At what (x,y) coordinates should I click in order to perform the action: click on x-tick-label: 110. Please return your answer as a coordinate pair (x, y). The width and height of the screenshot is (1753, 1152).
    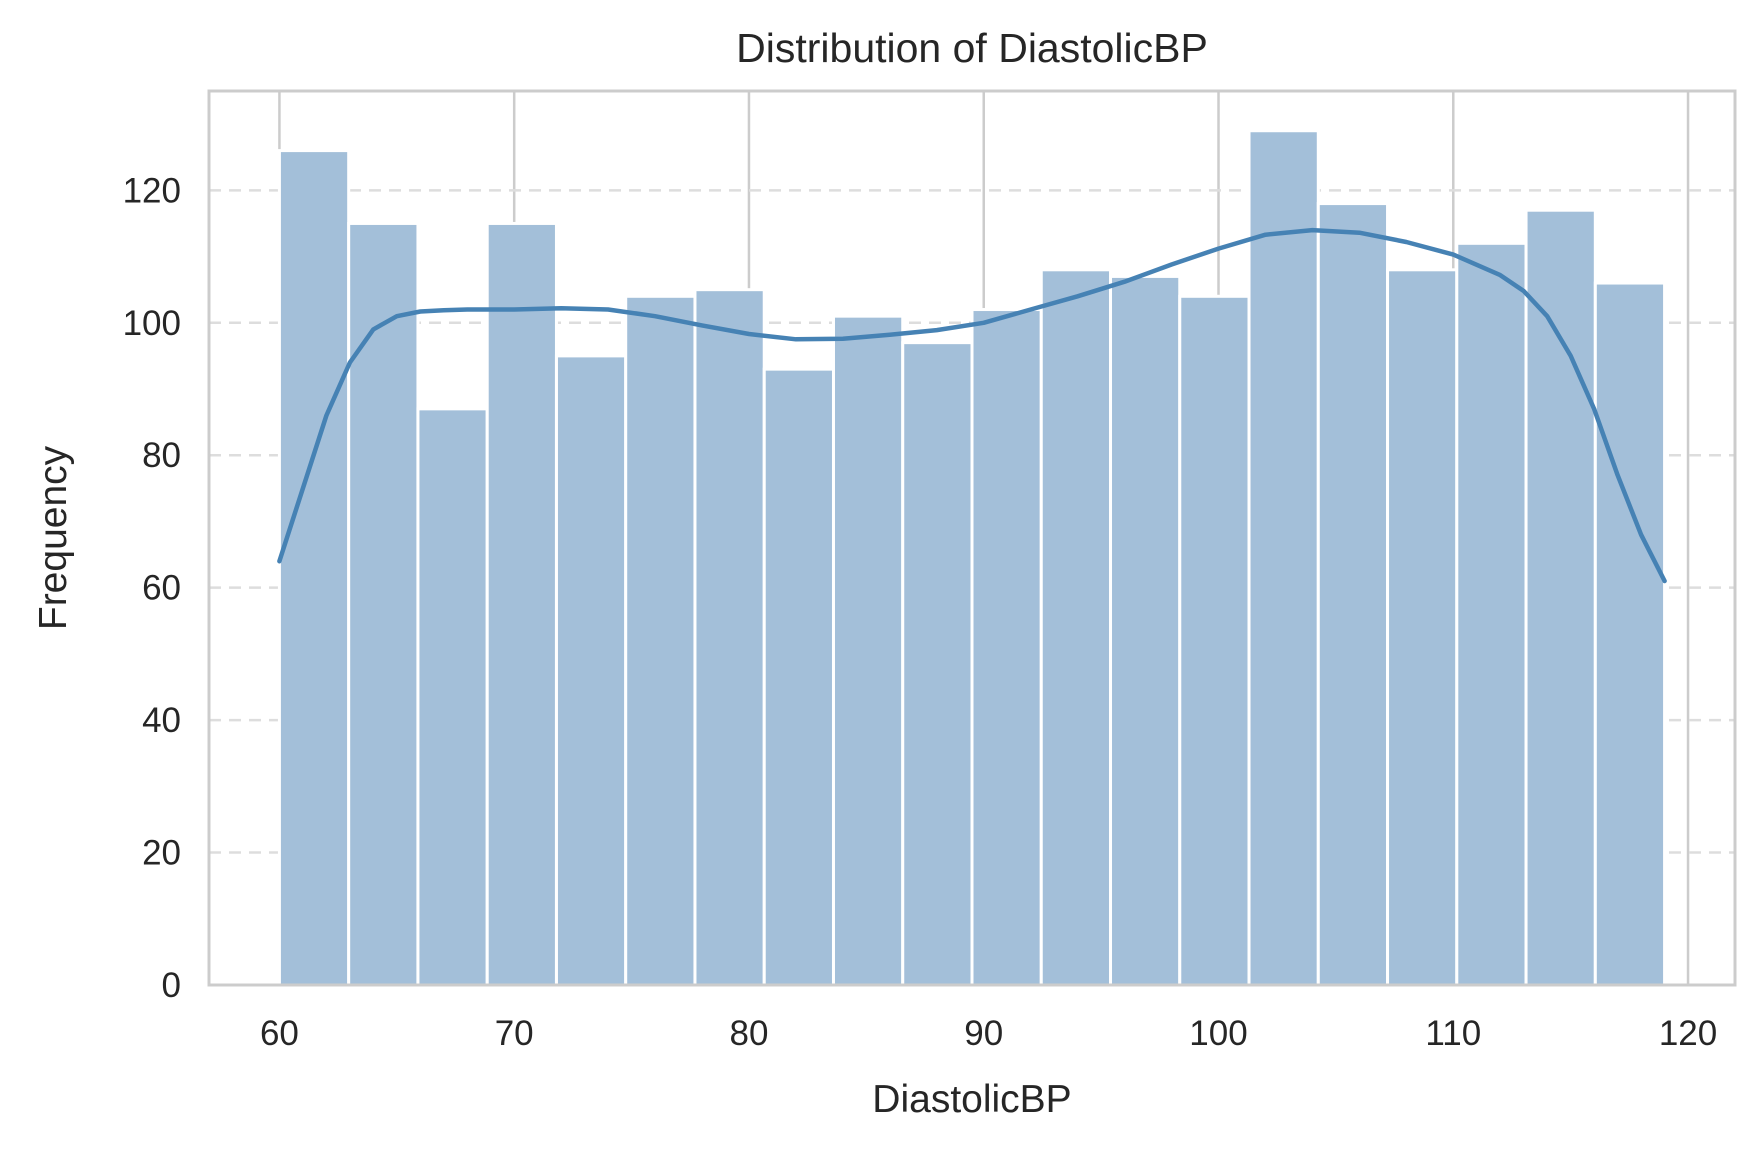
    Looking at the image, I should click on (1453, 1033).